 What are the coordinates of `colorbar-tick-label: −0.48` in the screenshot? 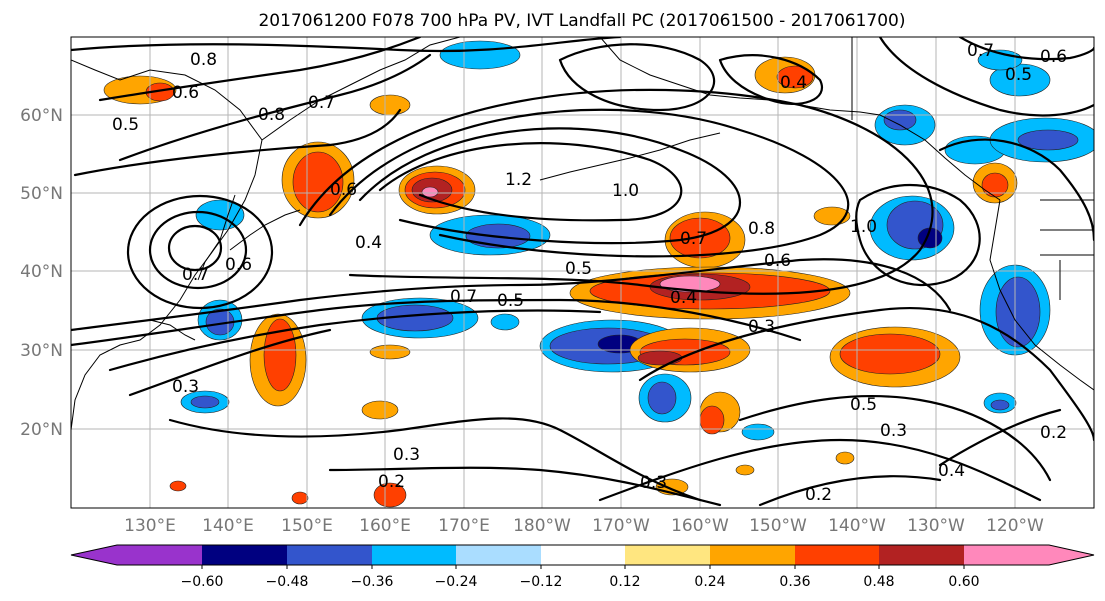 It's located at (287, 582).